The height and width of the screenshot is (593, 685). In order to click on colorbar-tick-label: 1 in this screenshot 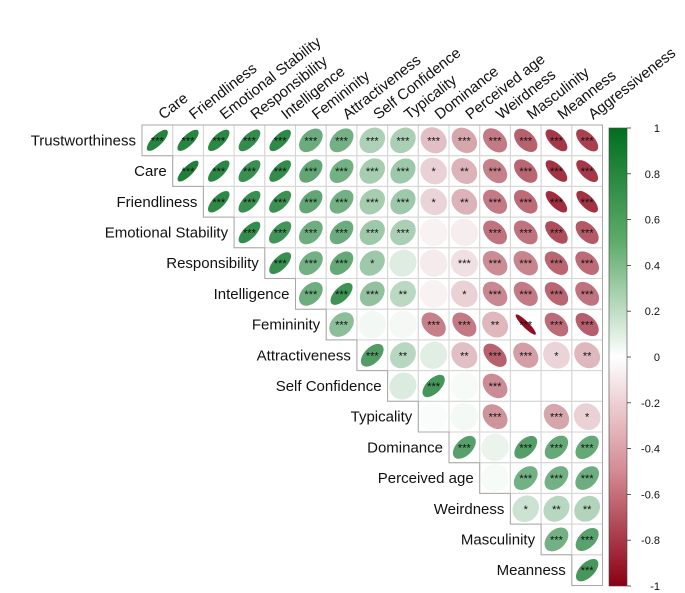, I will do `click(657, 129)`.